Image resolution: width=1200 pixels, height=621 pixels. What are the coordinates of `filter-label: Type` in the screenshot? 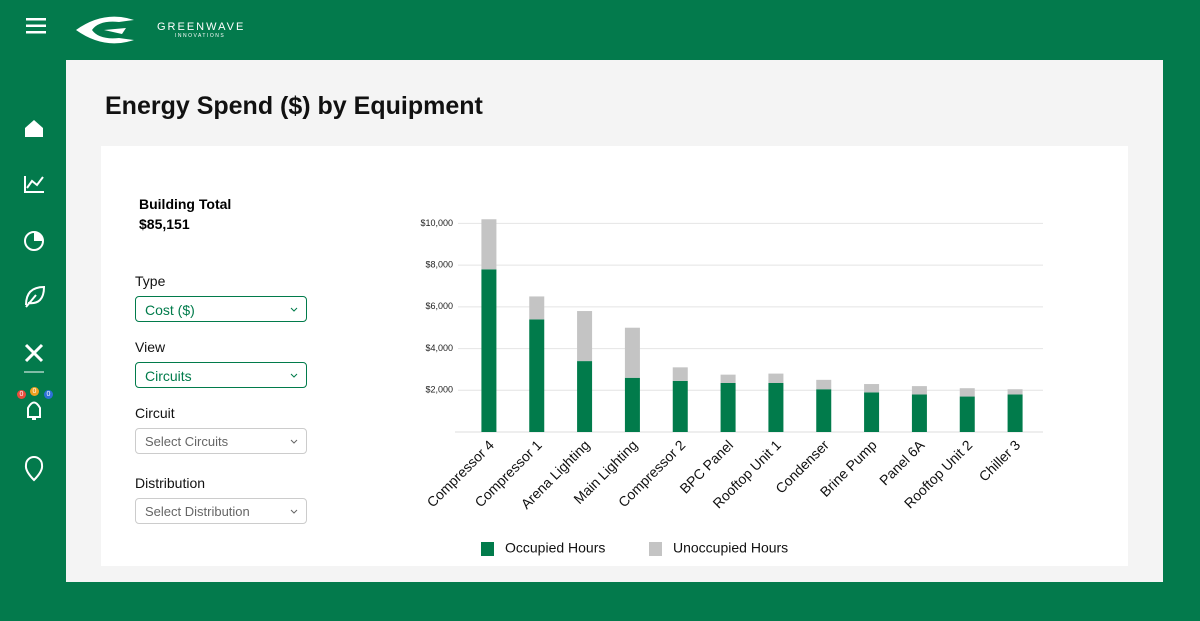 It's located at (150, 281).